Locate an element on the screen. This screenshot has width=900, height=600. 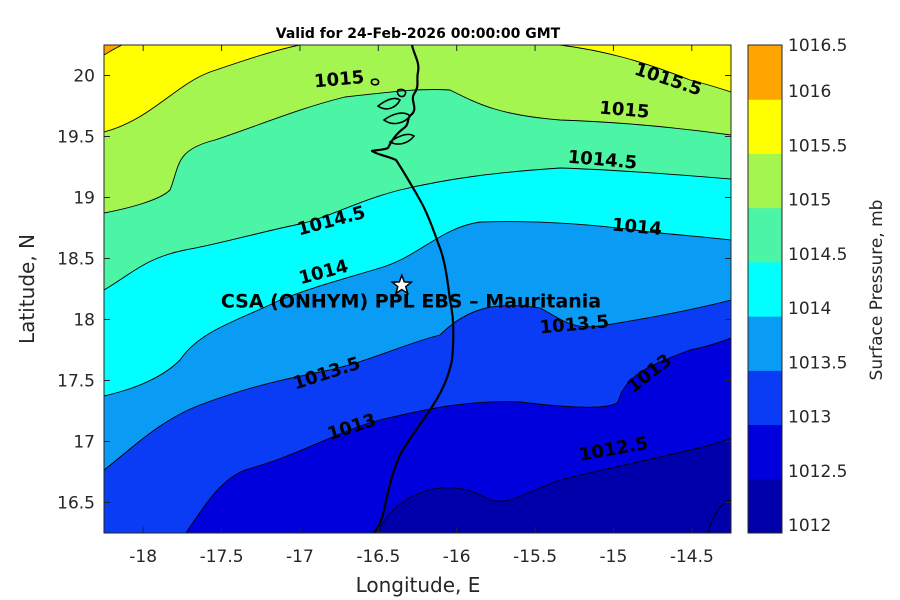
y-tick-label: 18 is located at coordinates (84, 321).